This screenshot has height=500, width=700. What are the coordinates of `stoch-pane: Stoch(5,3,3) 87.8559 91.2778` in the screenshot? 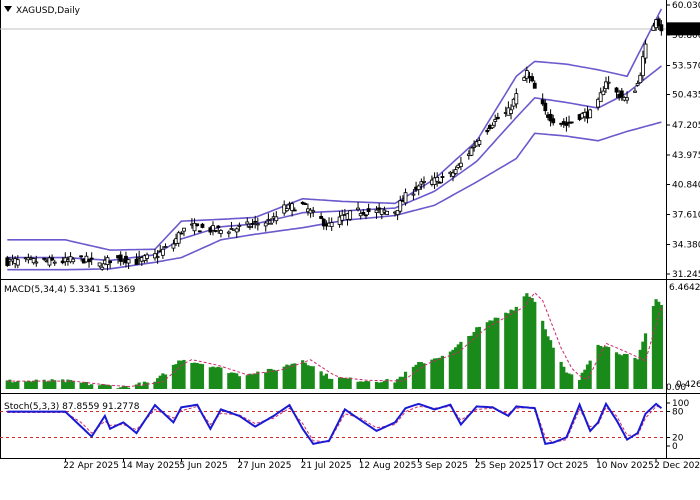 It's located at (333, 423).